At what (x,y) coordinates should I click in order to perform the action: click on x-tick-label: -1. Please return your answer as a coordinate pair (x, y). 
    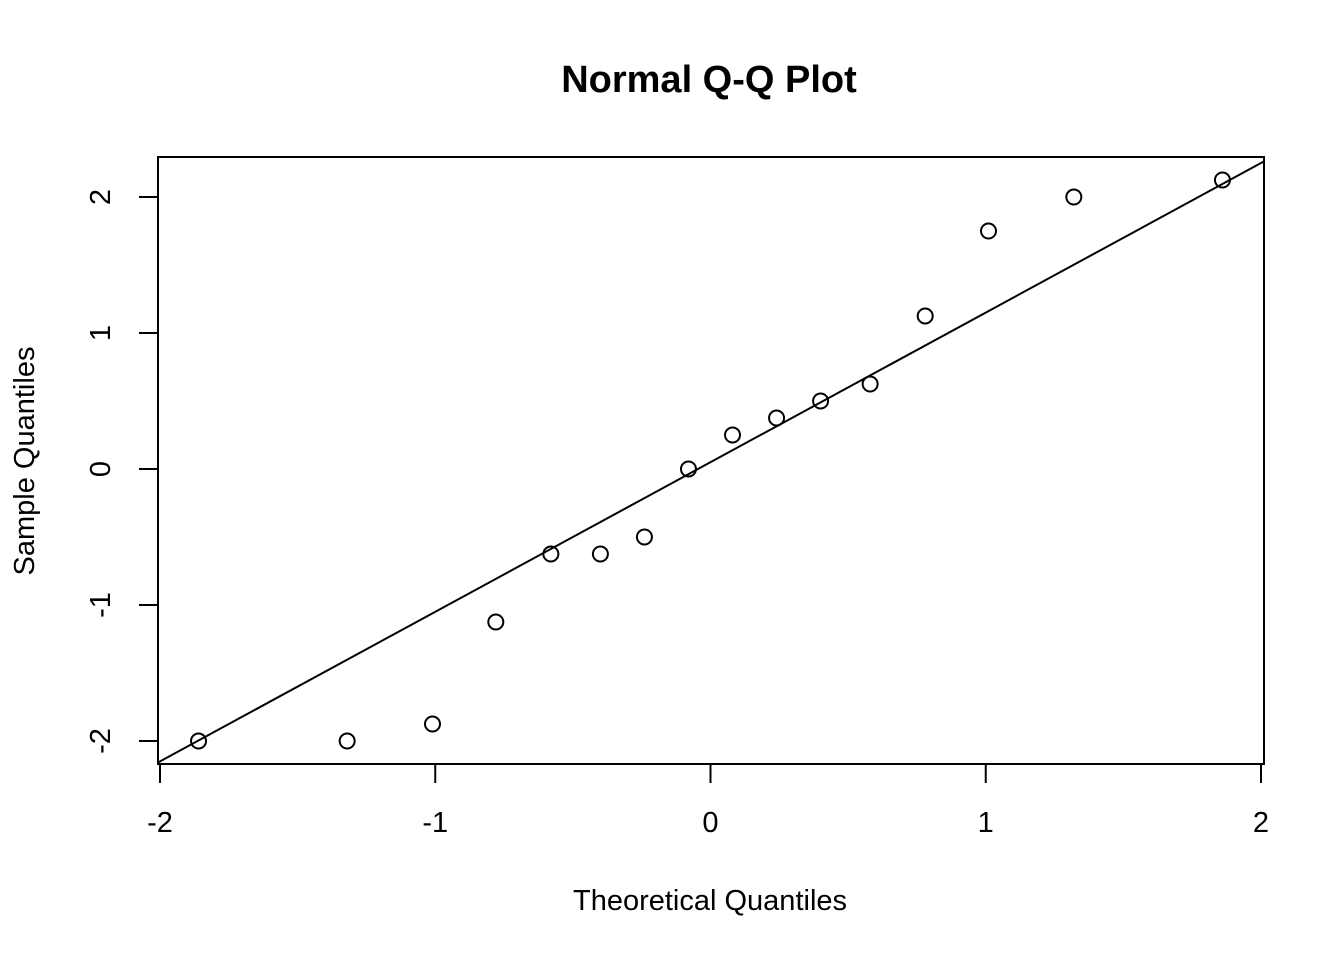
    Looking at the image, I should click on (435, 823).